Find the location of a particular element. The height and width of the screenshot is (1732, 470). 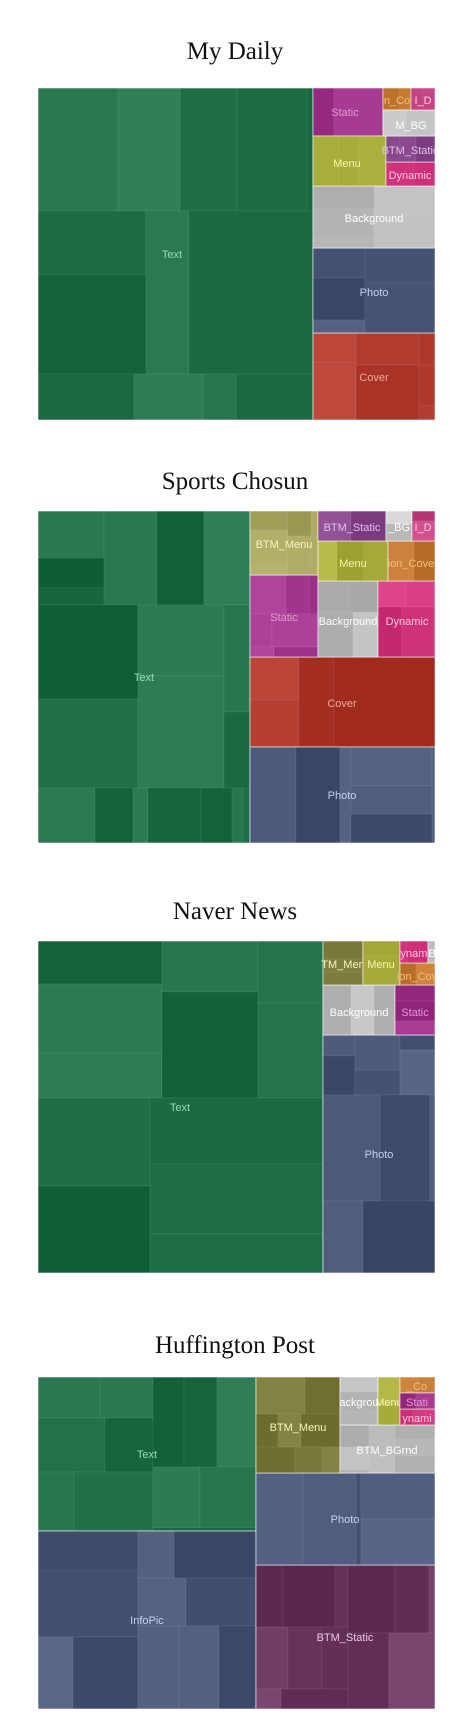

treemap-label: ion_Cove is located at coordinates (411, 564).